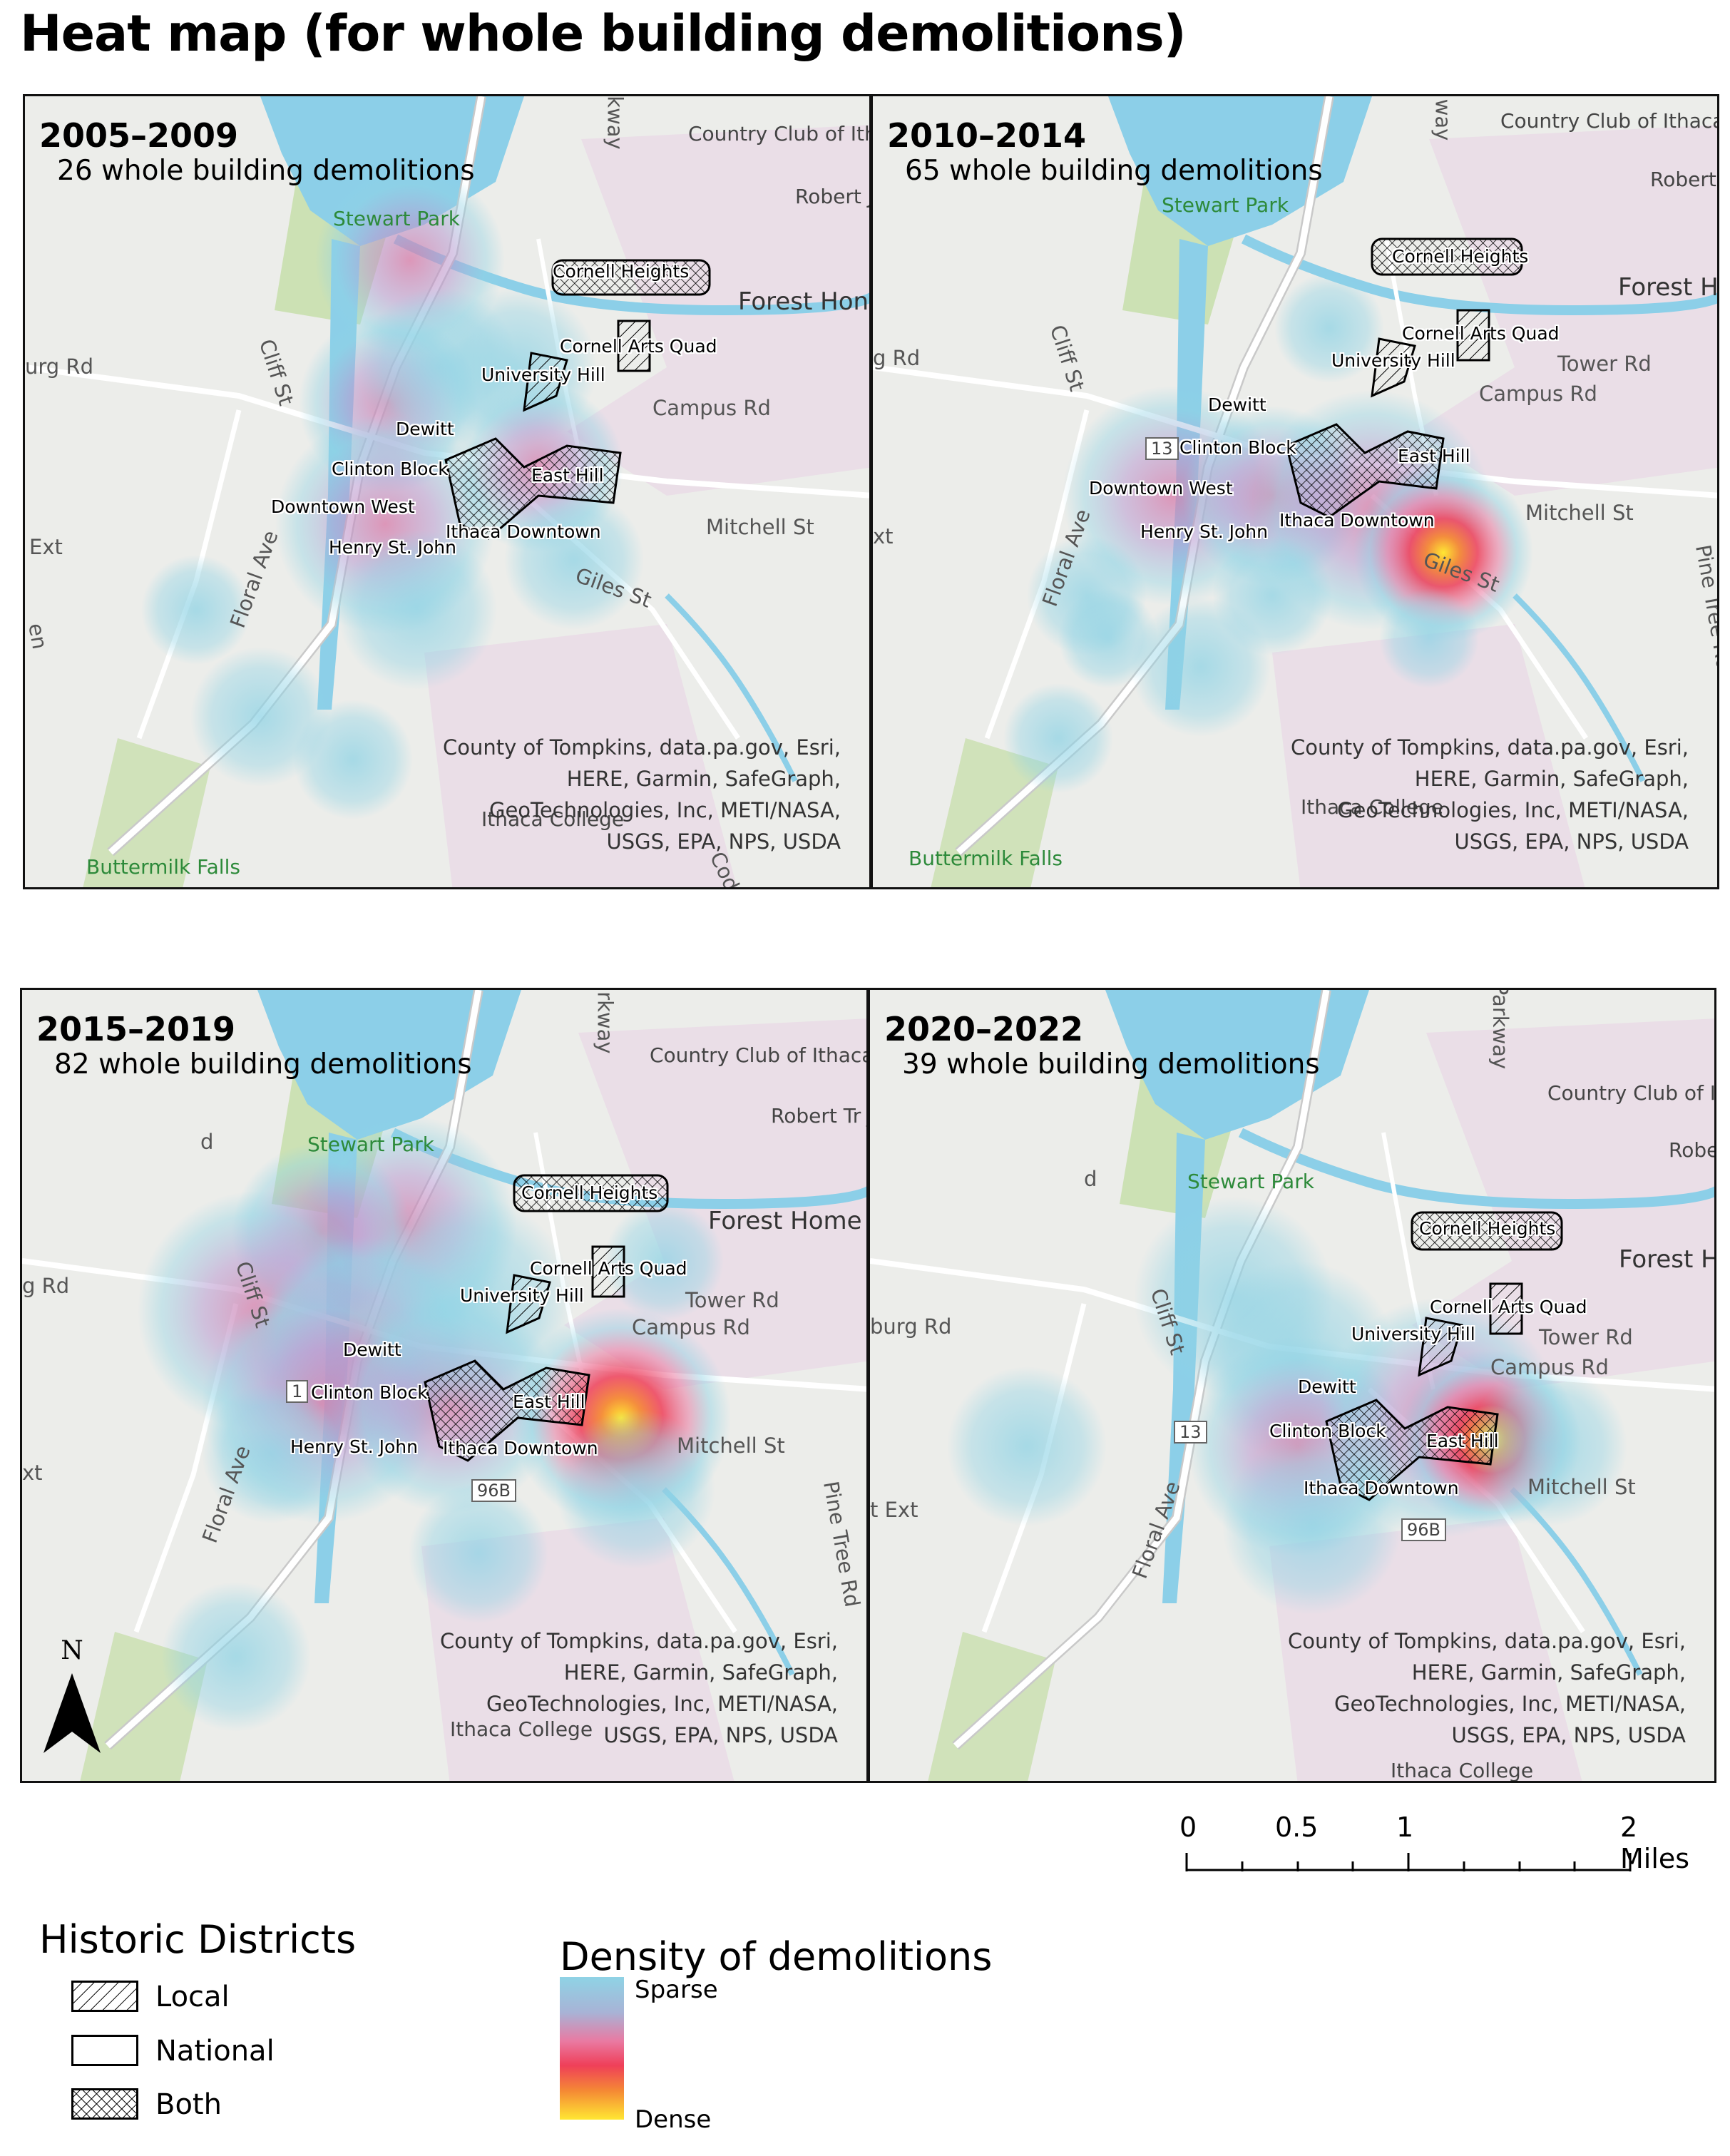 The width and height of the screenshot is (1730, 2156). What do you see at coordinates (1501, 1029) in the screenshot?
I see `road-kway: e Parkway` at bounding box center [1501, 1029].